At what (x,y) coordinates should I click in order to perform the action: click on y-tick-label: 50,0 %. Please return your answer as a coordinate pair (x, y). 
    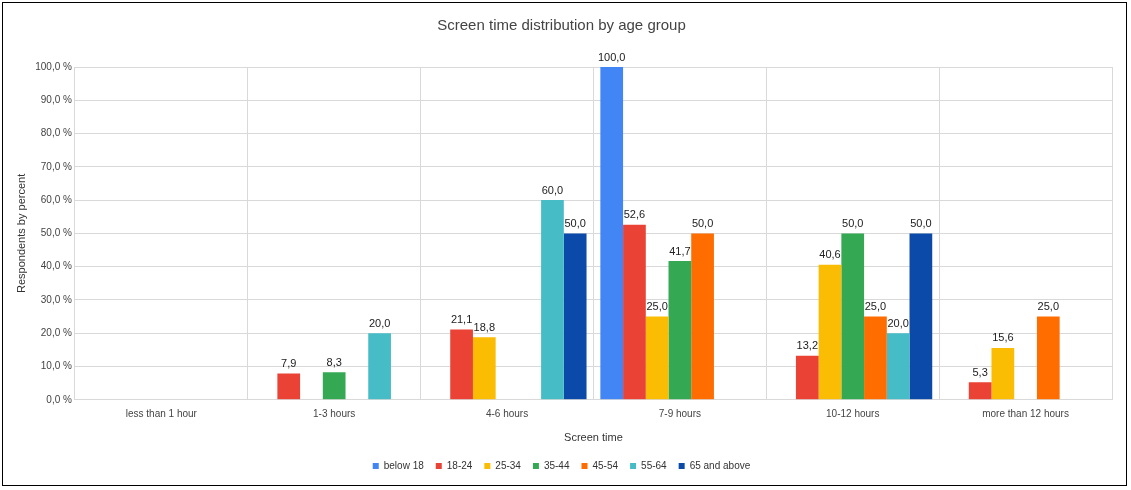
    Looking at the image, I should click on (56, 233).